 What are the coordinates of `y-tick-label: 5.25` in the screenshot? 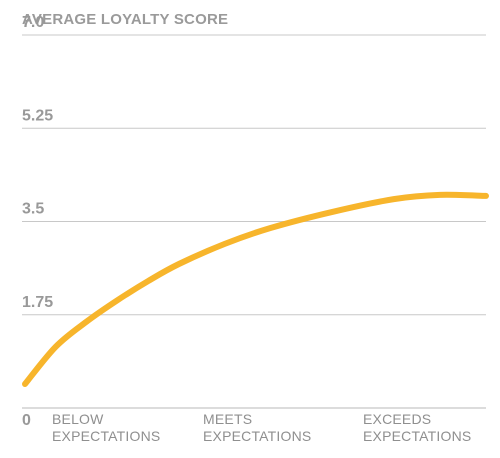 It's located at (37, 115).